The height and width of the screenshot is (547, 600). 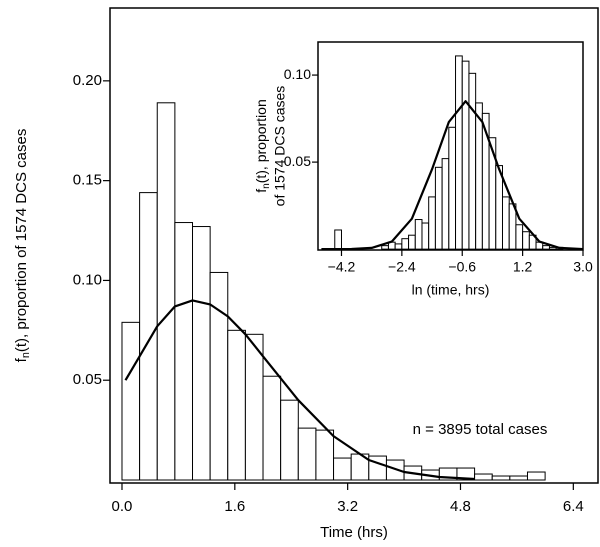 I want to click on x-axis-label: ln (time, hrs), so click(x=451, y=290).